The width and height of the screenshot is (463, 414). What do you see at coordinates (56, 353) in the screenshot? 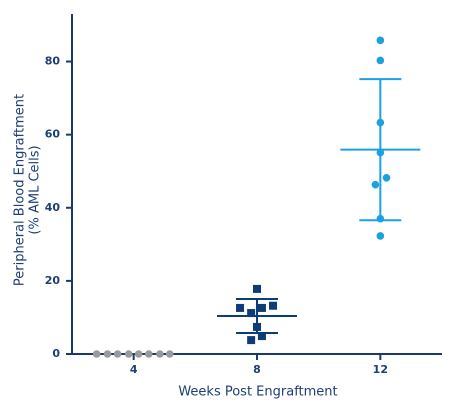
I see `y-tick-label: 0` at bounding box center [56, 353].